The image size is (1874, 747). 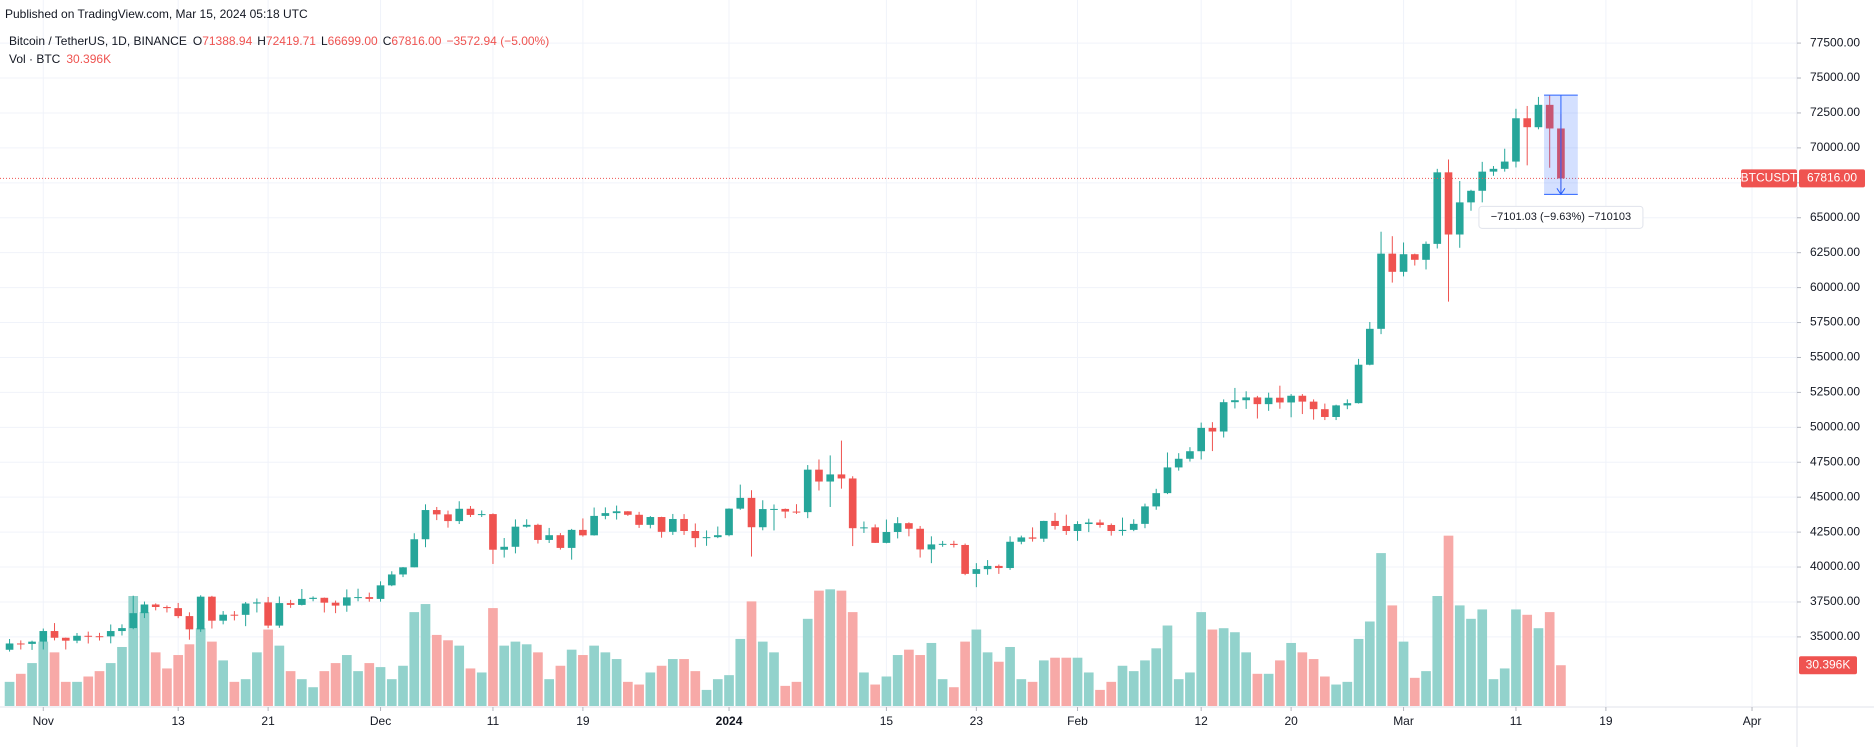 I want to click on x-tick-label: 19, so click(x=1606, y=721).